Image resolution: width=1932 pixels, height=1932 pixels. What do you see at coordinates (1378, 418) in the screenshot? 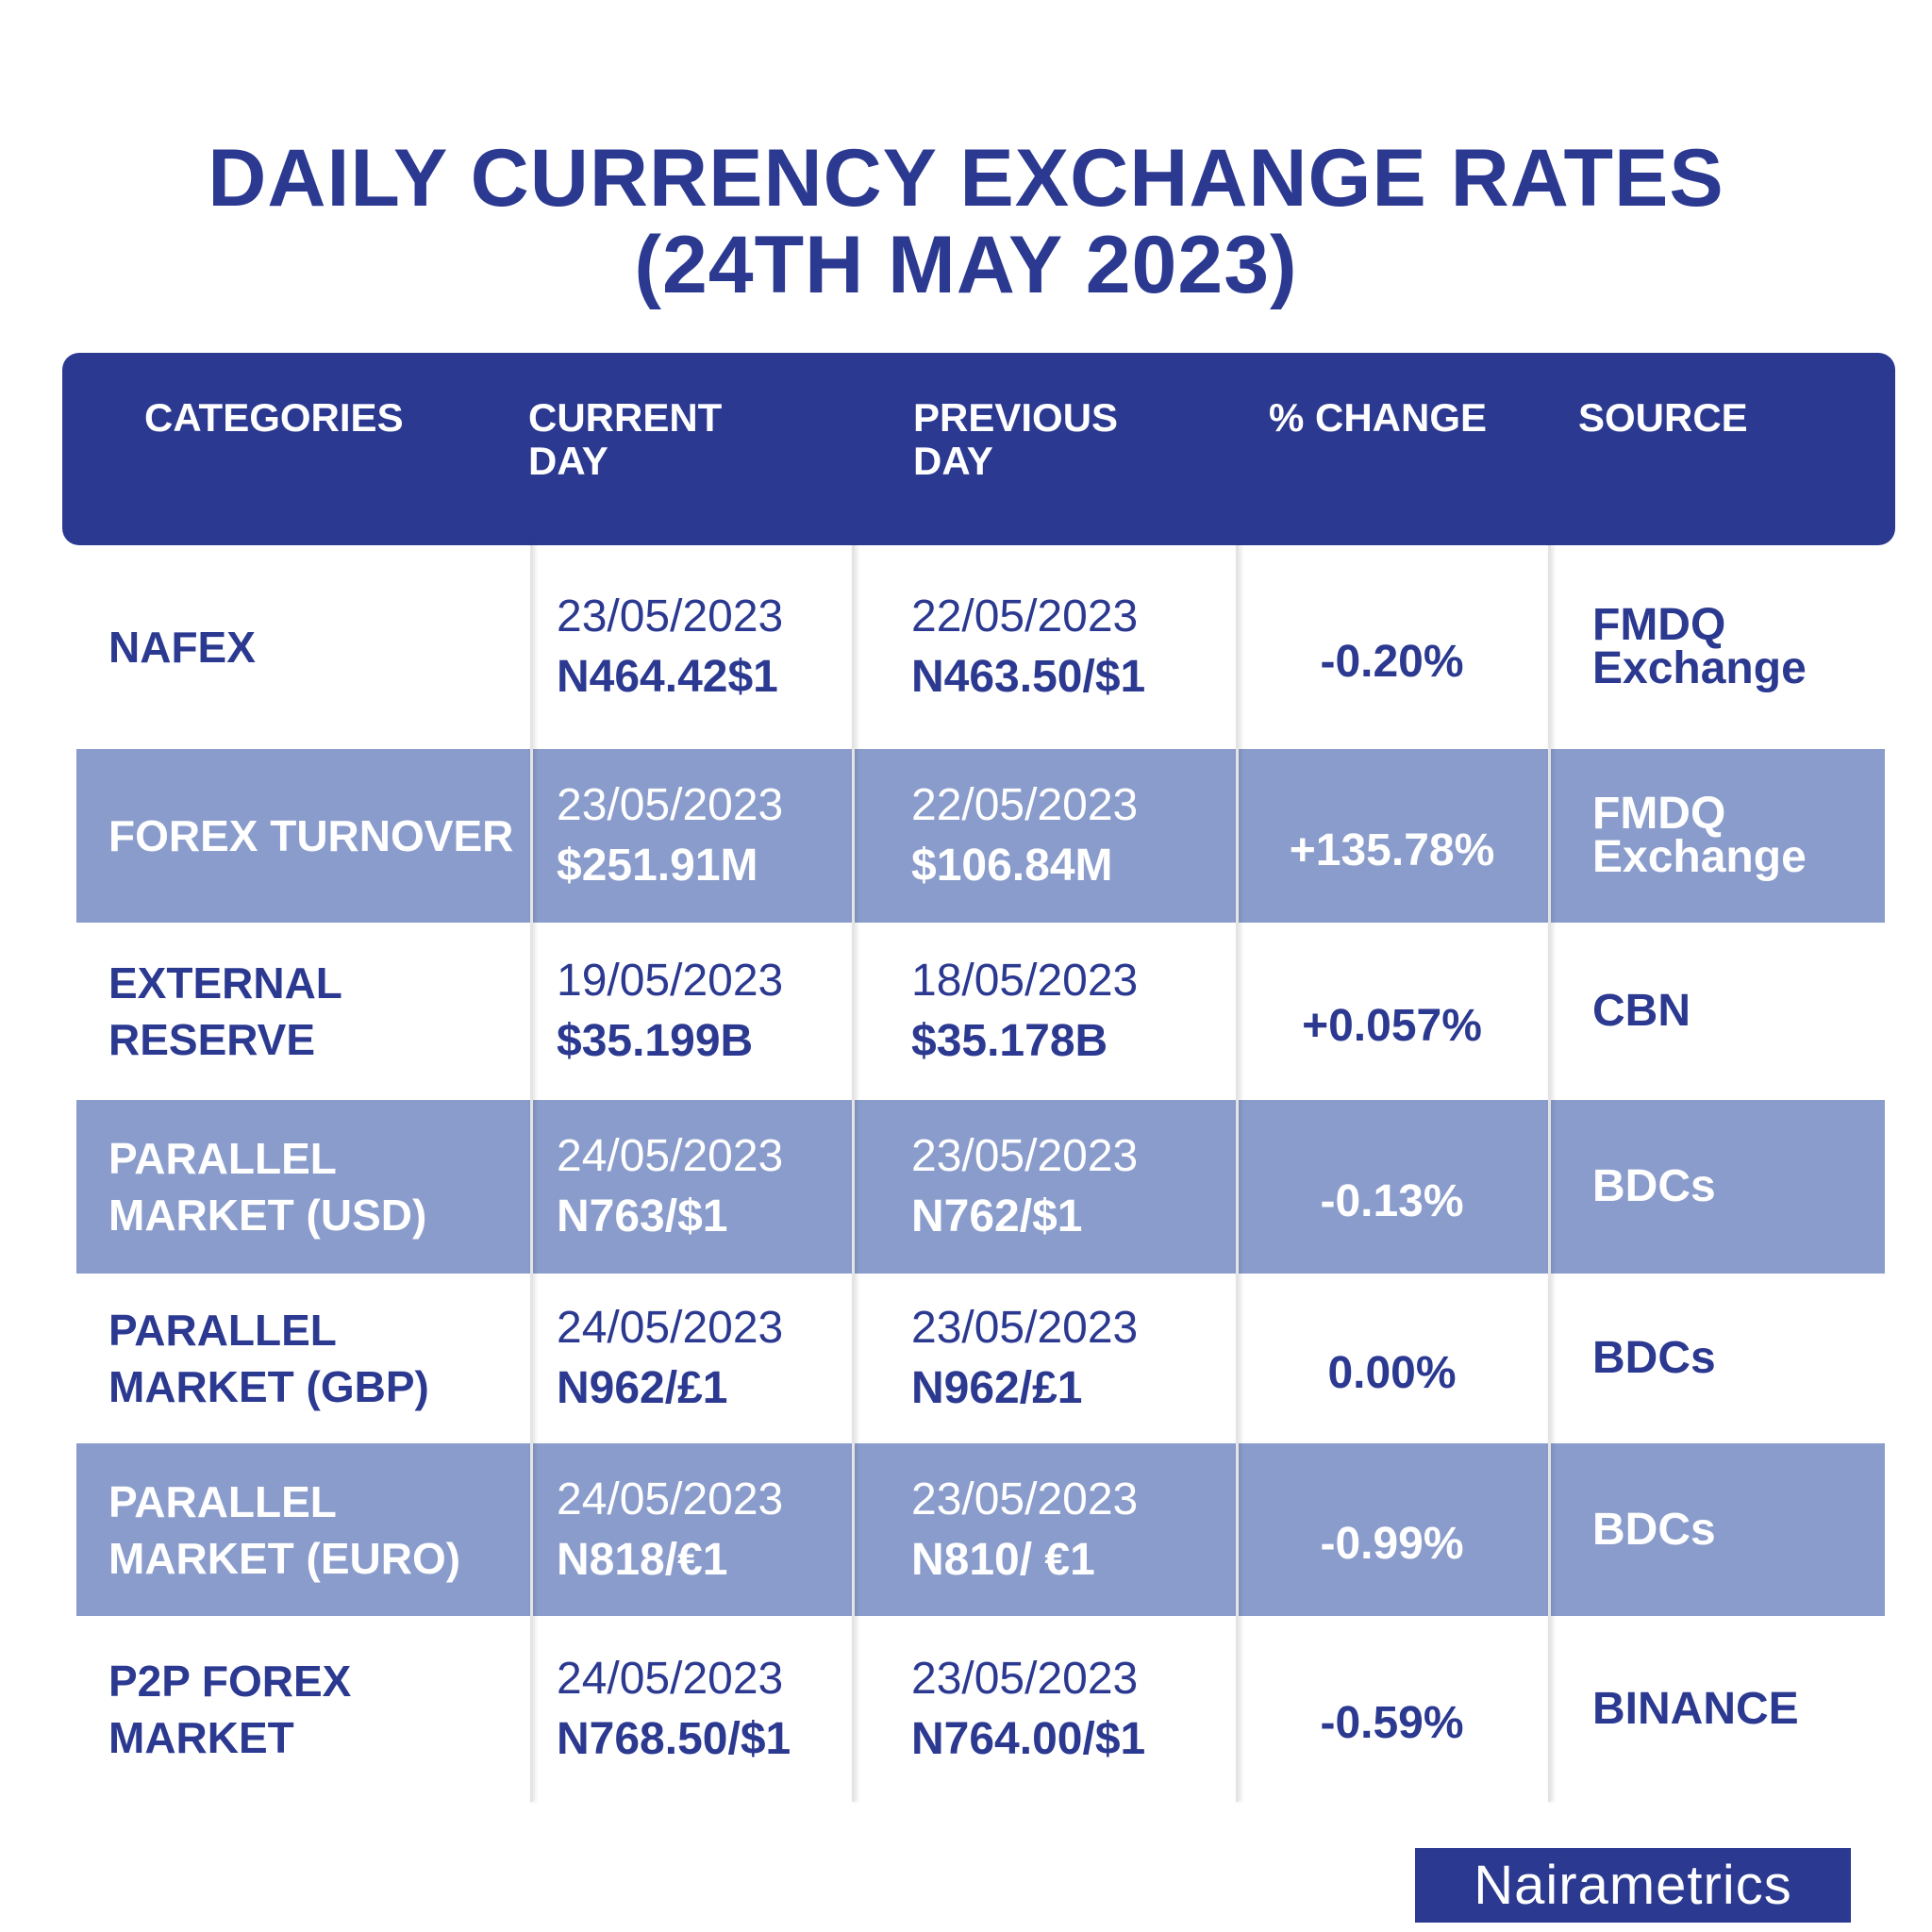
I see `column-header: % CHANGE` at bounding box center [1378, 418].